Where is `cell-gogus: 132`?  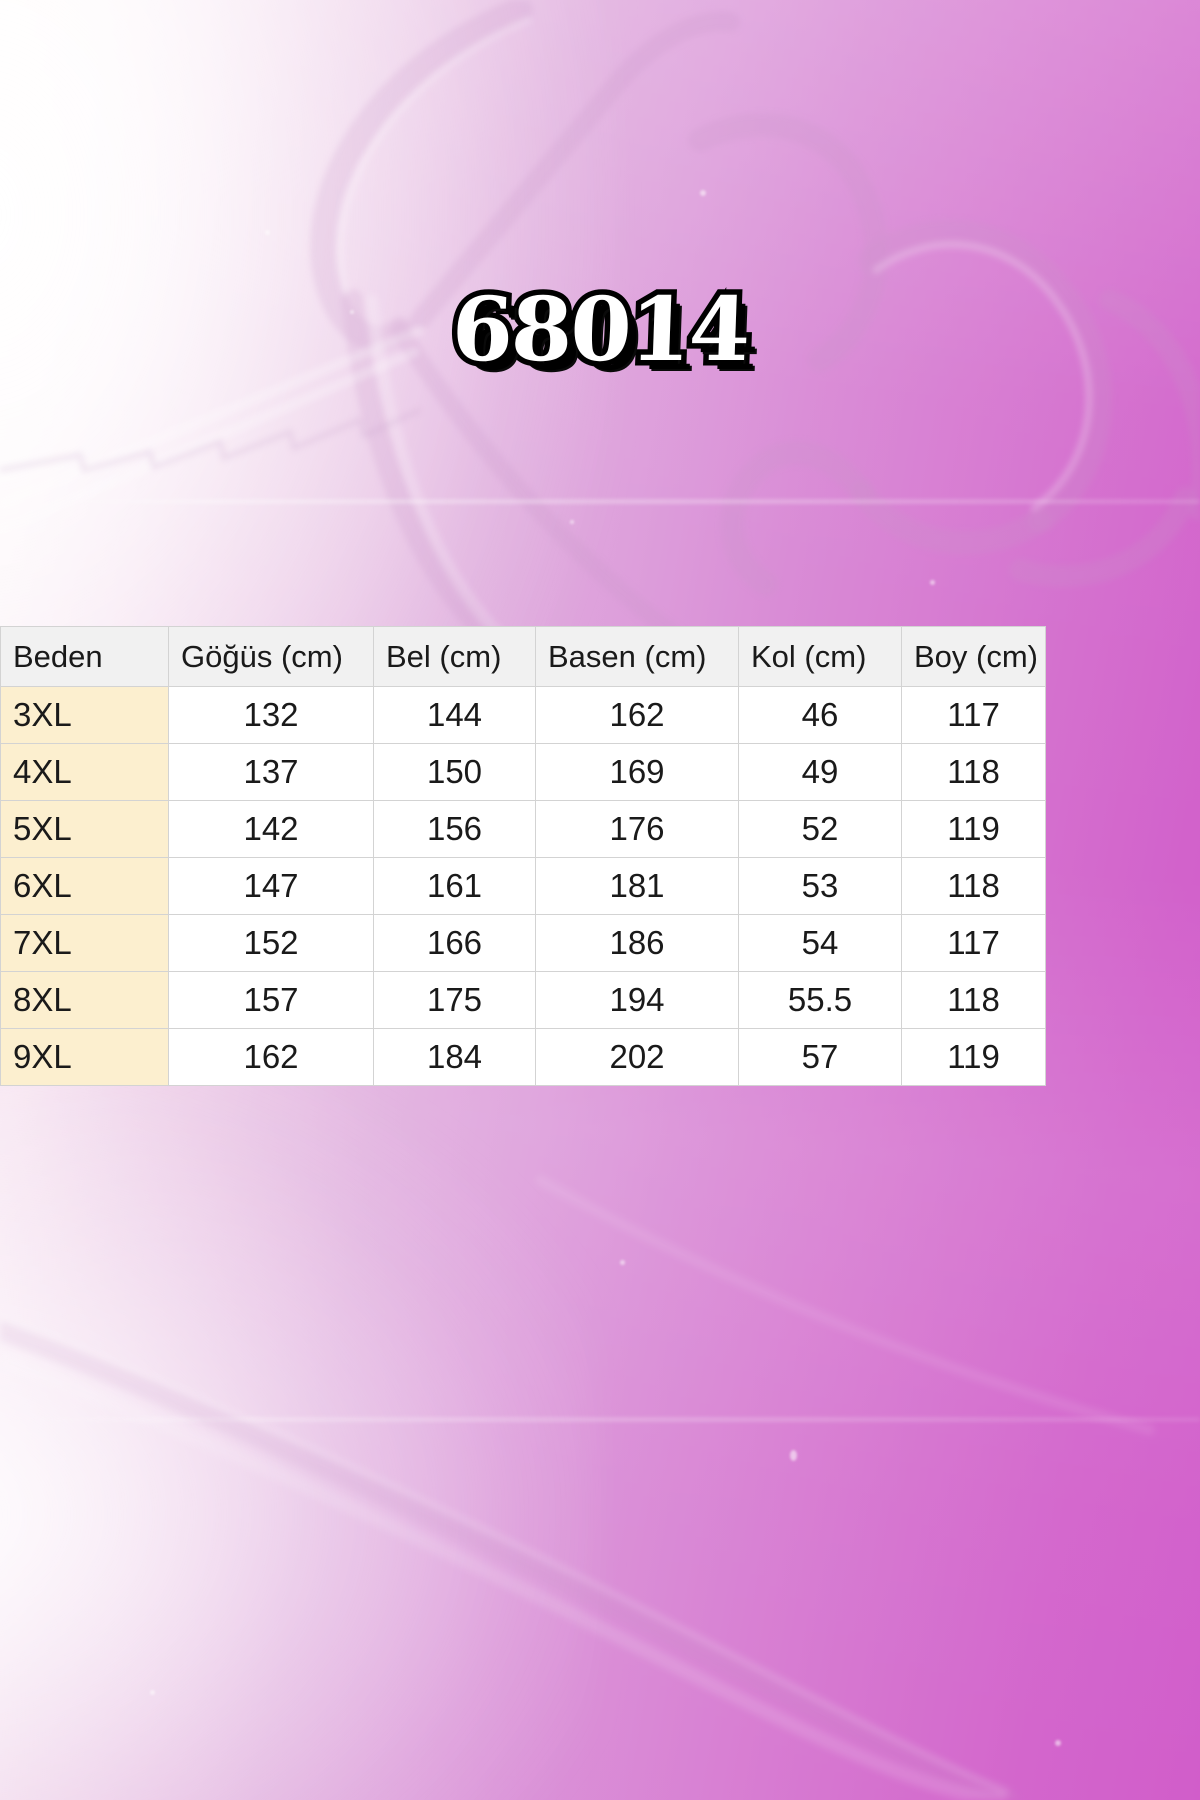 cell-gogus: 132 is located at coordinates (271, 715).